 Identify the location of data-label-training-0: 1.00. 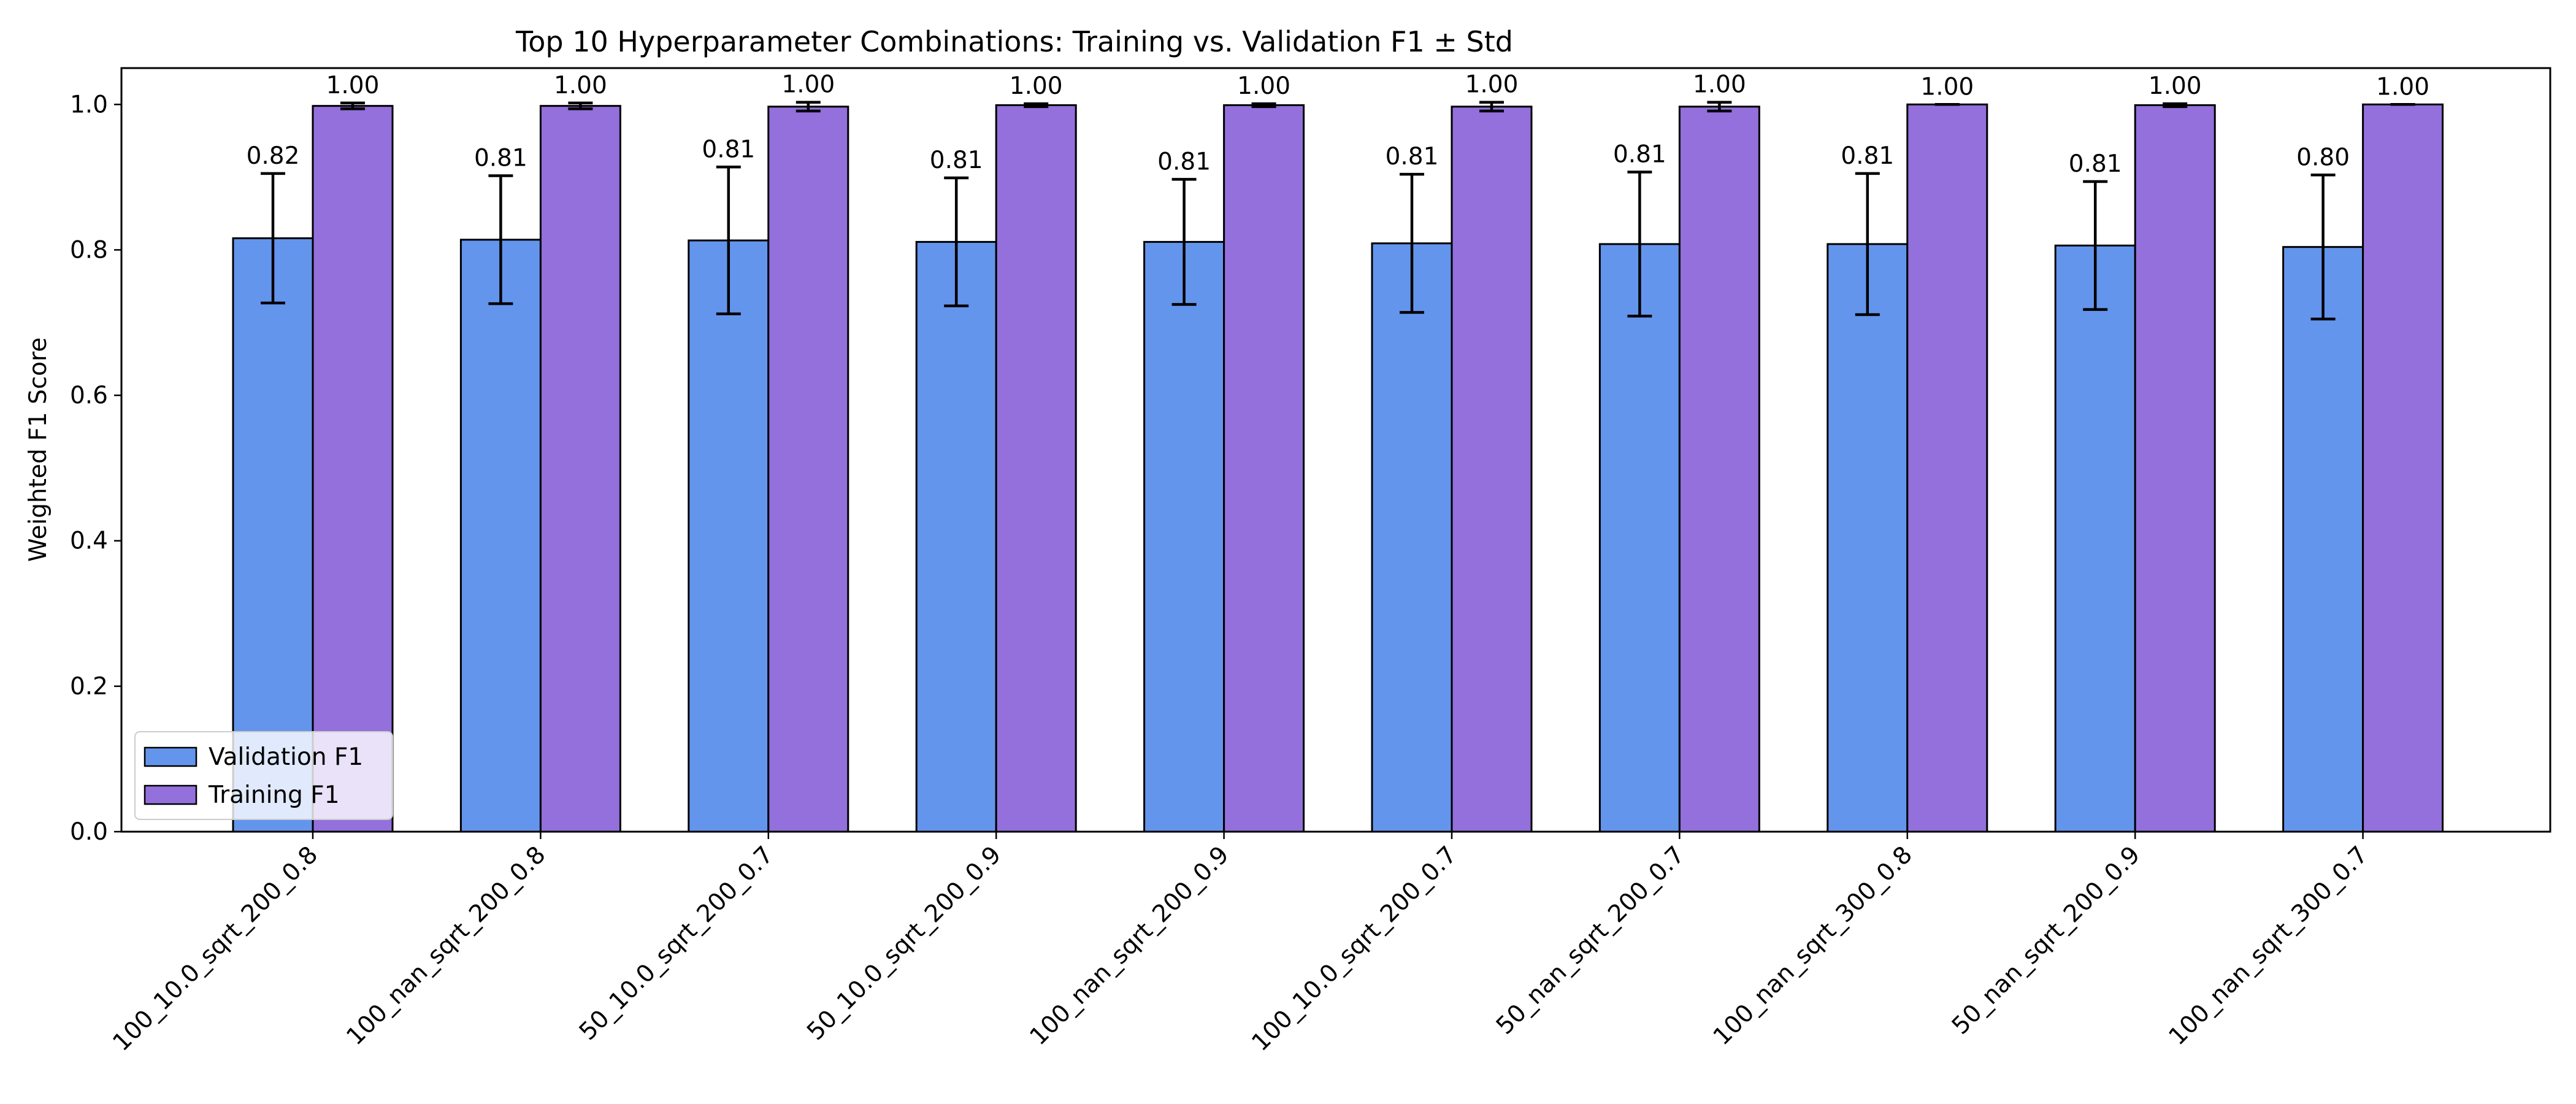
(353, 85).